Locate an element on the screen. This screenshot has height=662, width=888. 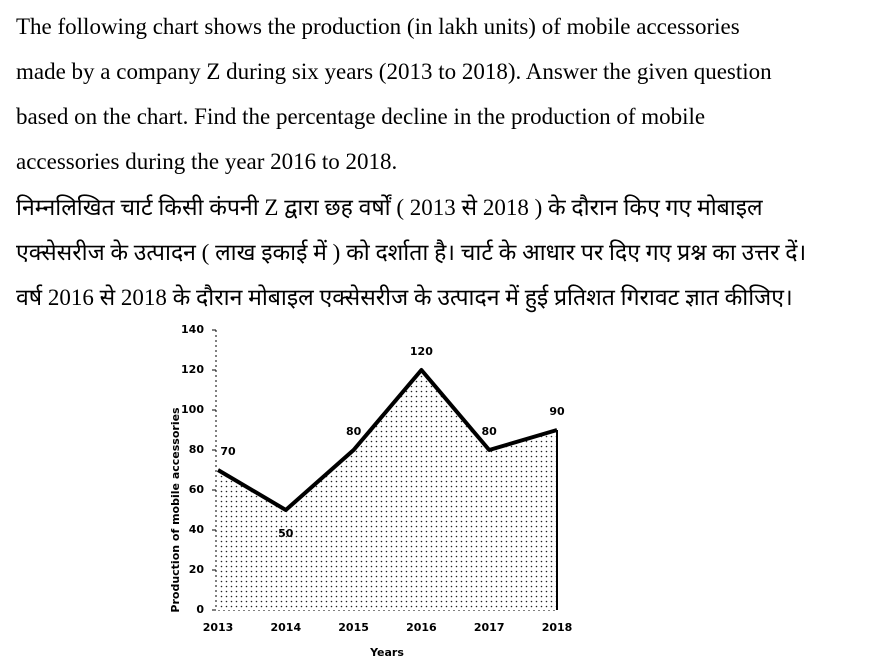
x-tick-label: 2018 is located at coordinates (557, 627).